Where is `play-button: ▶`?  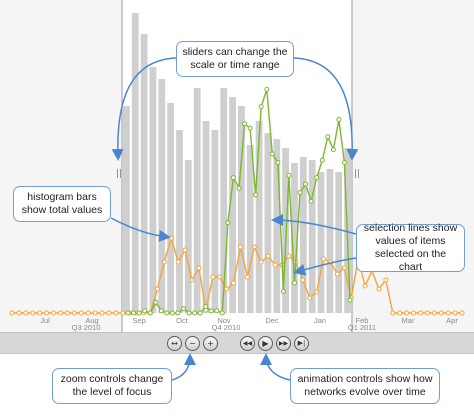
play-button: ▶ is located at coordinates (265, 343).